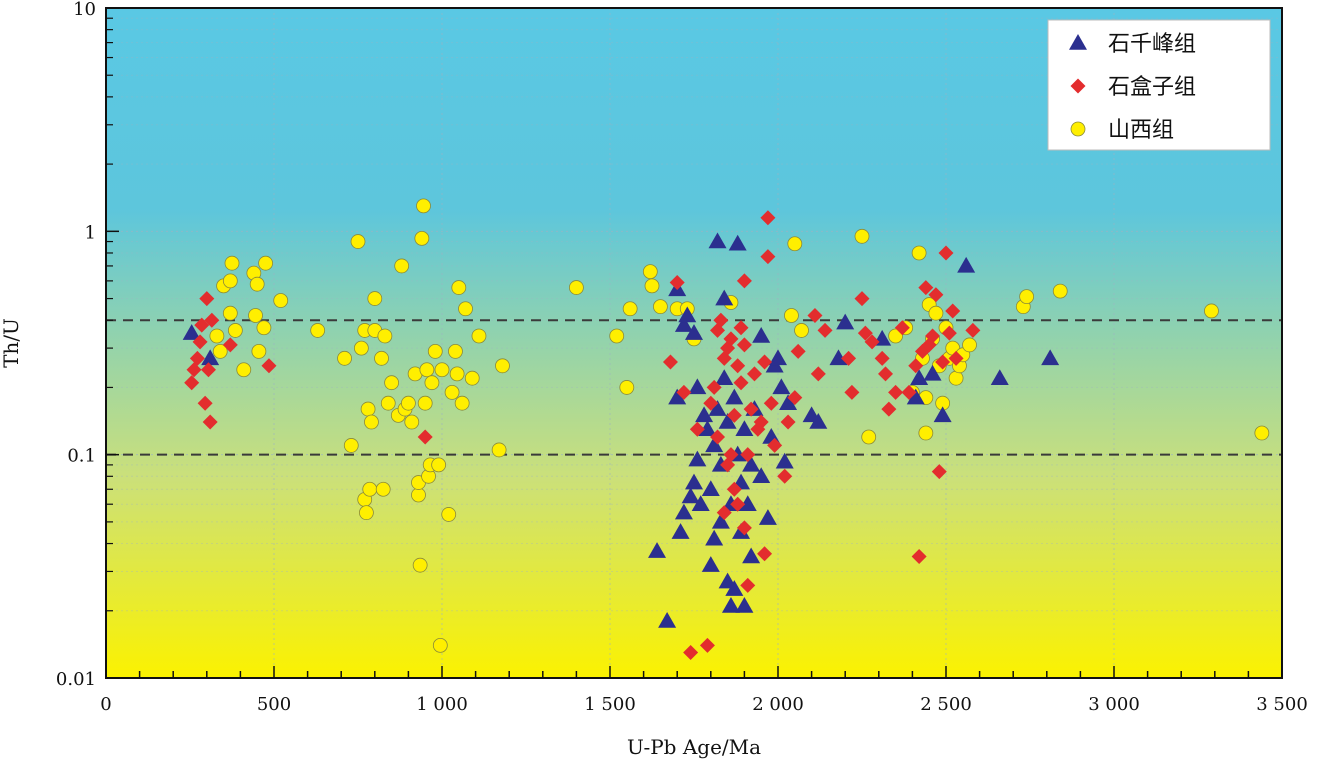 The width and height of the screenshot is (1327, 762). I want to click on y-axis-title: Th/U, so click(11, 343).